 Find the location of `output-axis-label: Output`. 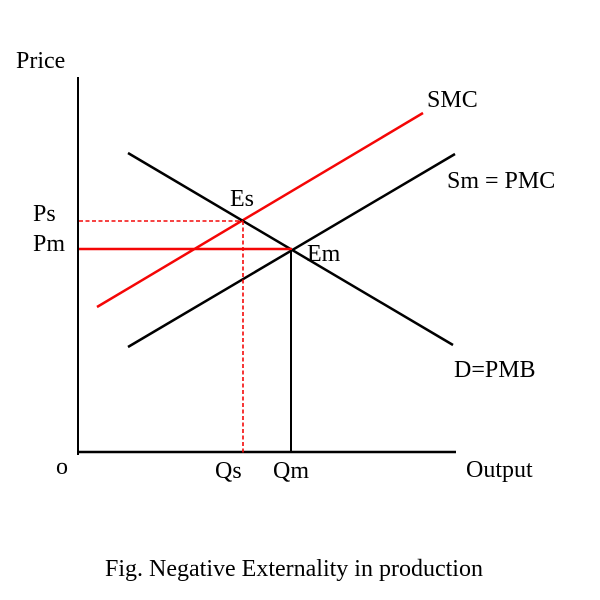

output-axis-label: Output is located at coordinates (499, 470).